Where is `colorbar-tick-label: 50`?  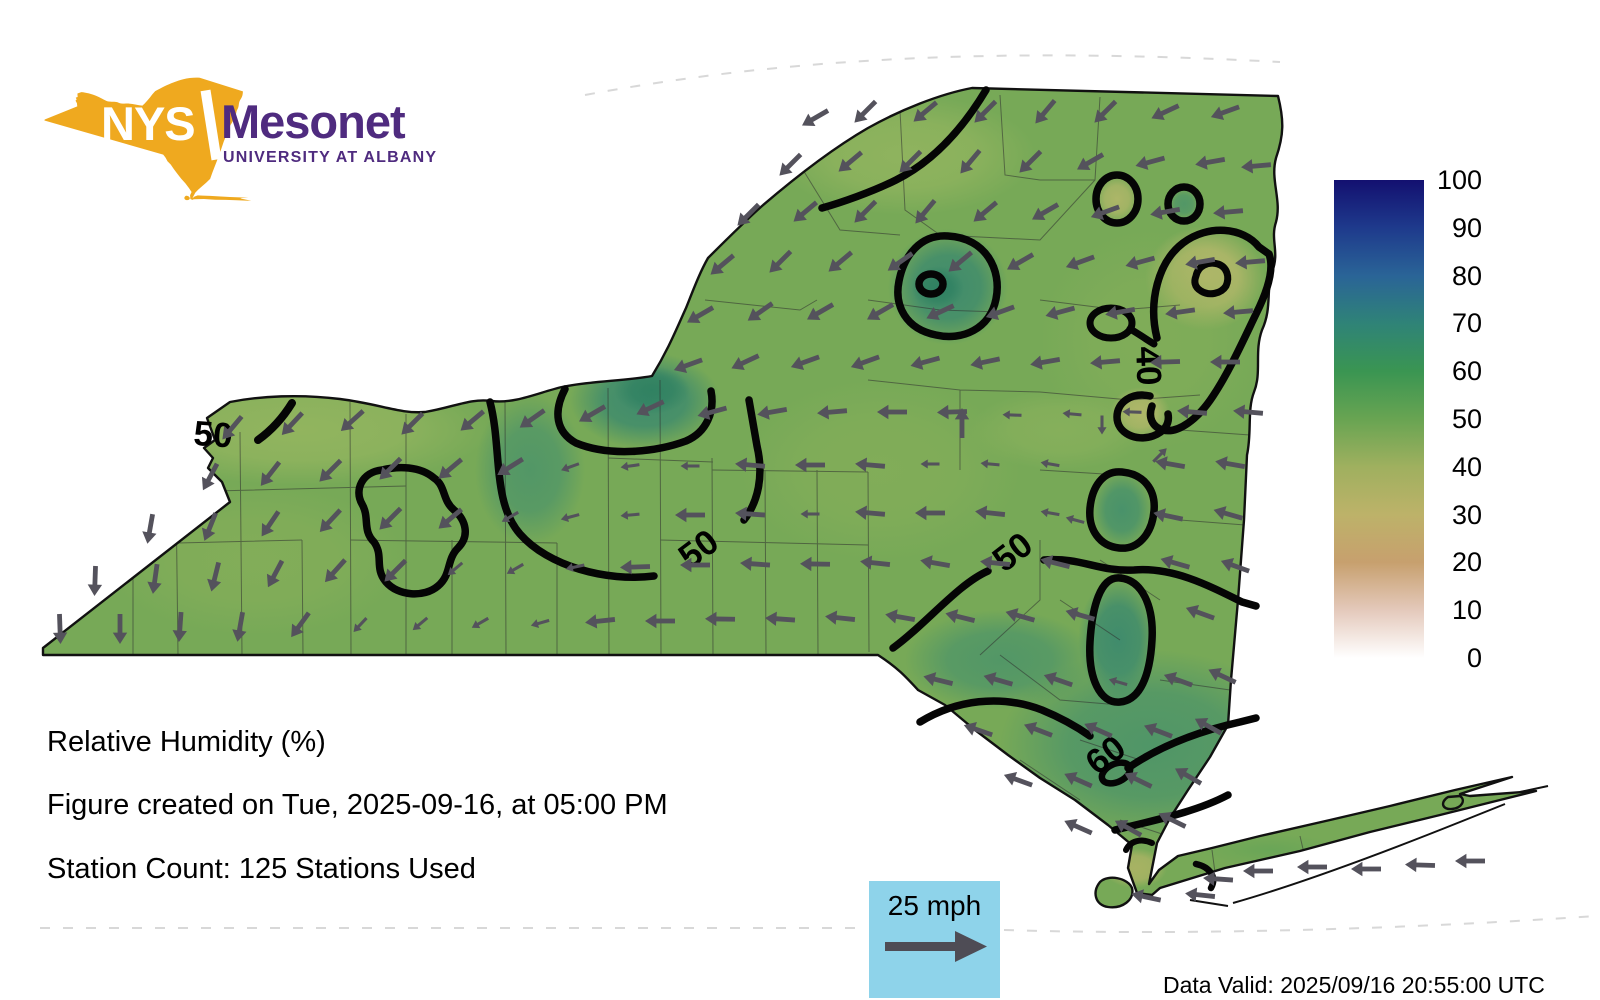
colorbar-tick-label: 50 is located at coordinates (1466, 419).